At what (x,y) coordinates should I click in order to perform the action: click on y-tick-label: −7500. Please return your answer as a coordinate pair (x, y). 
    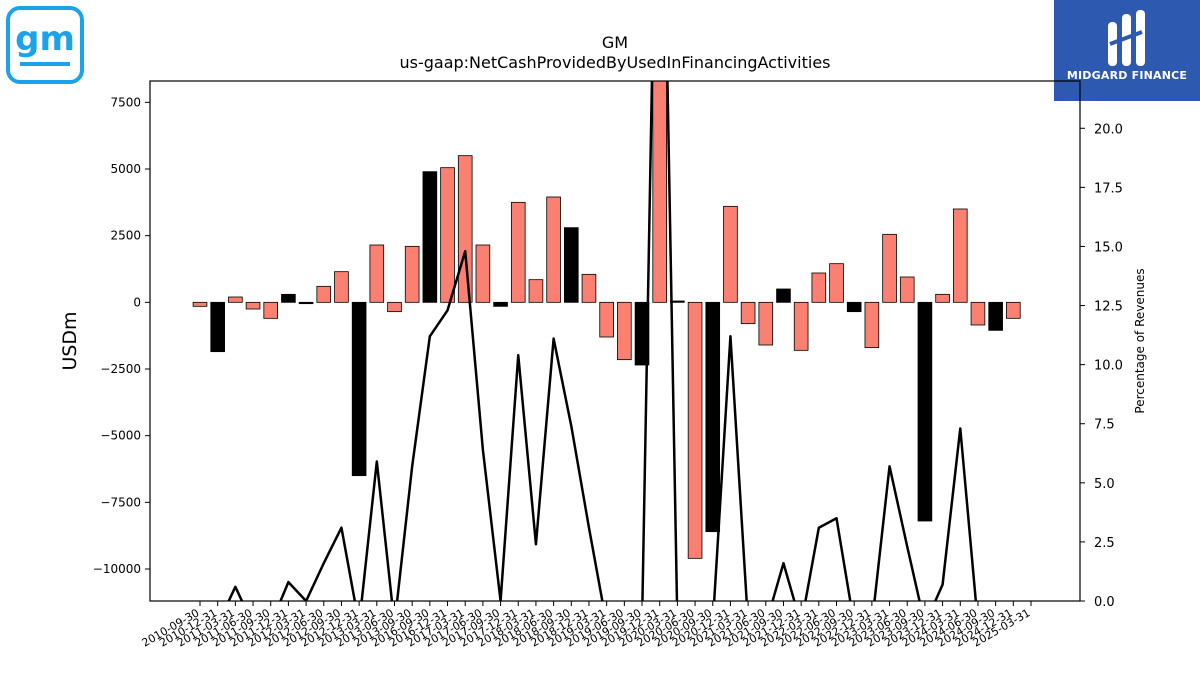
    Looking at the image, I should click on (120, 502).